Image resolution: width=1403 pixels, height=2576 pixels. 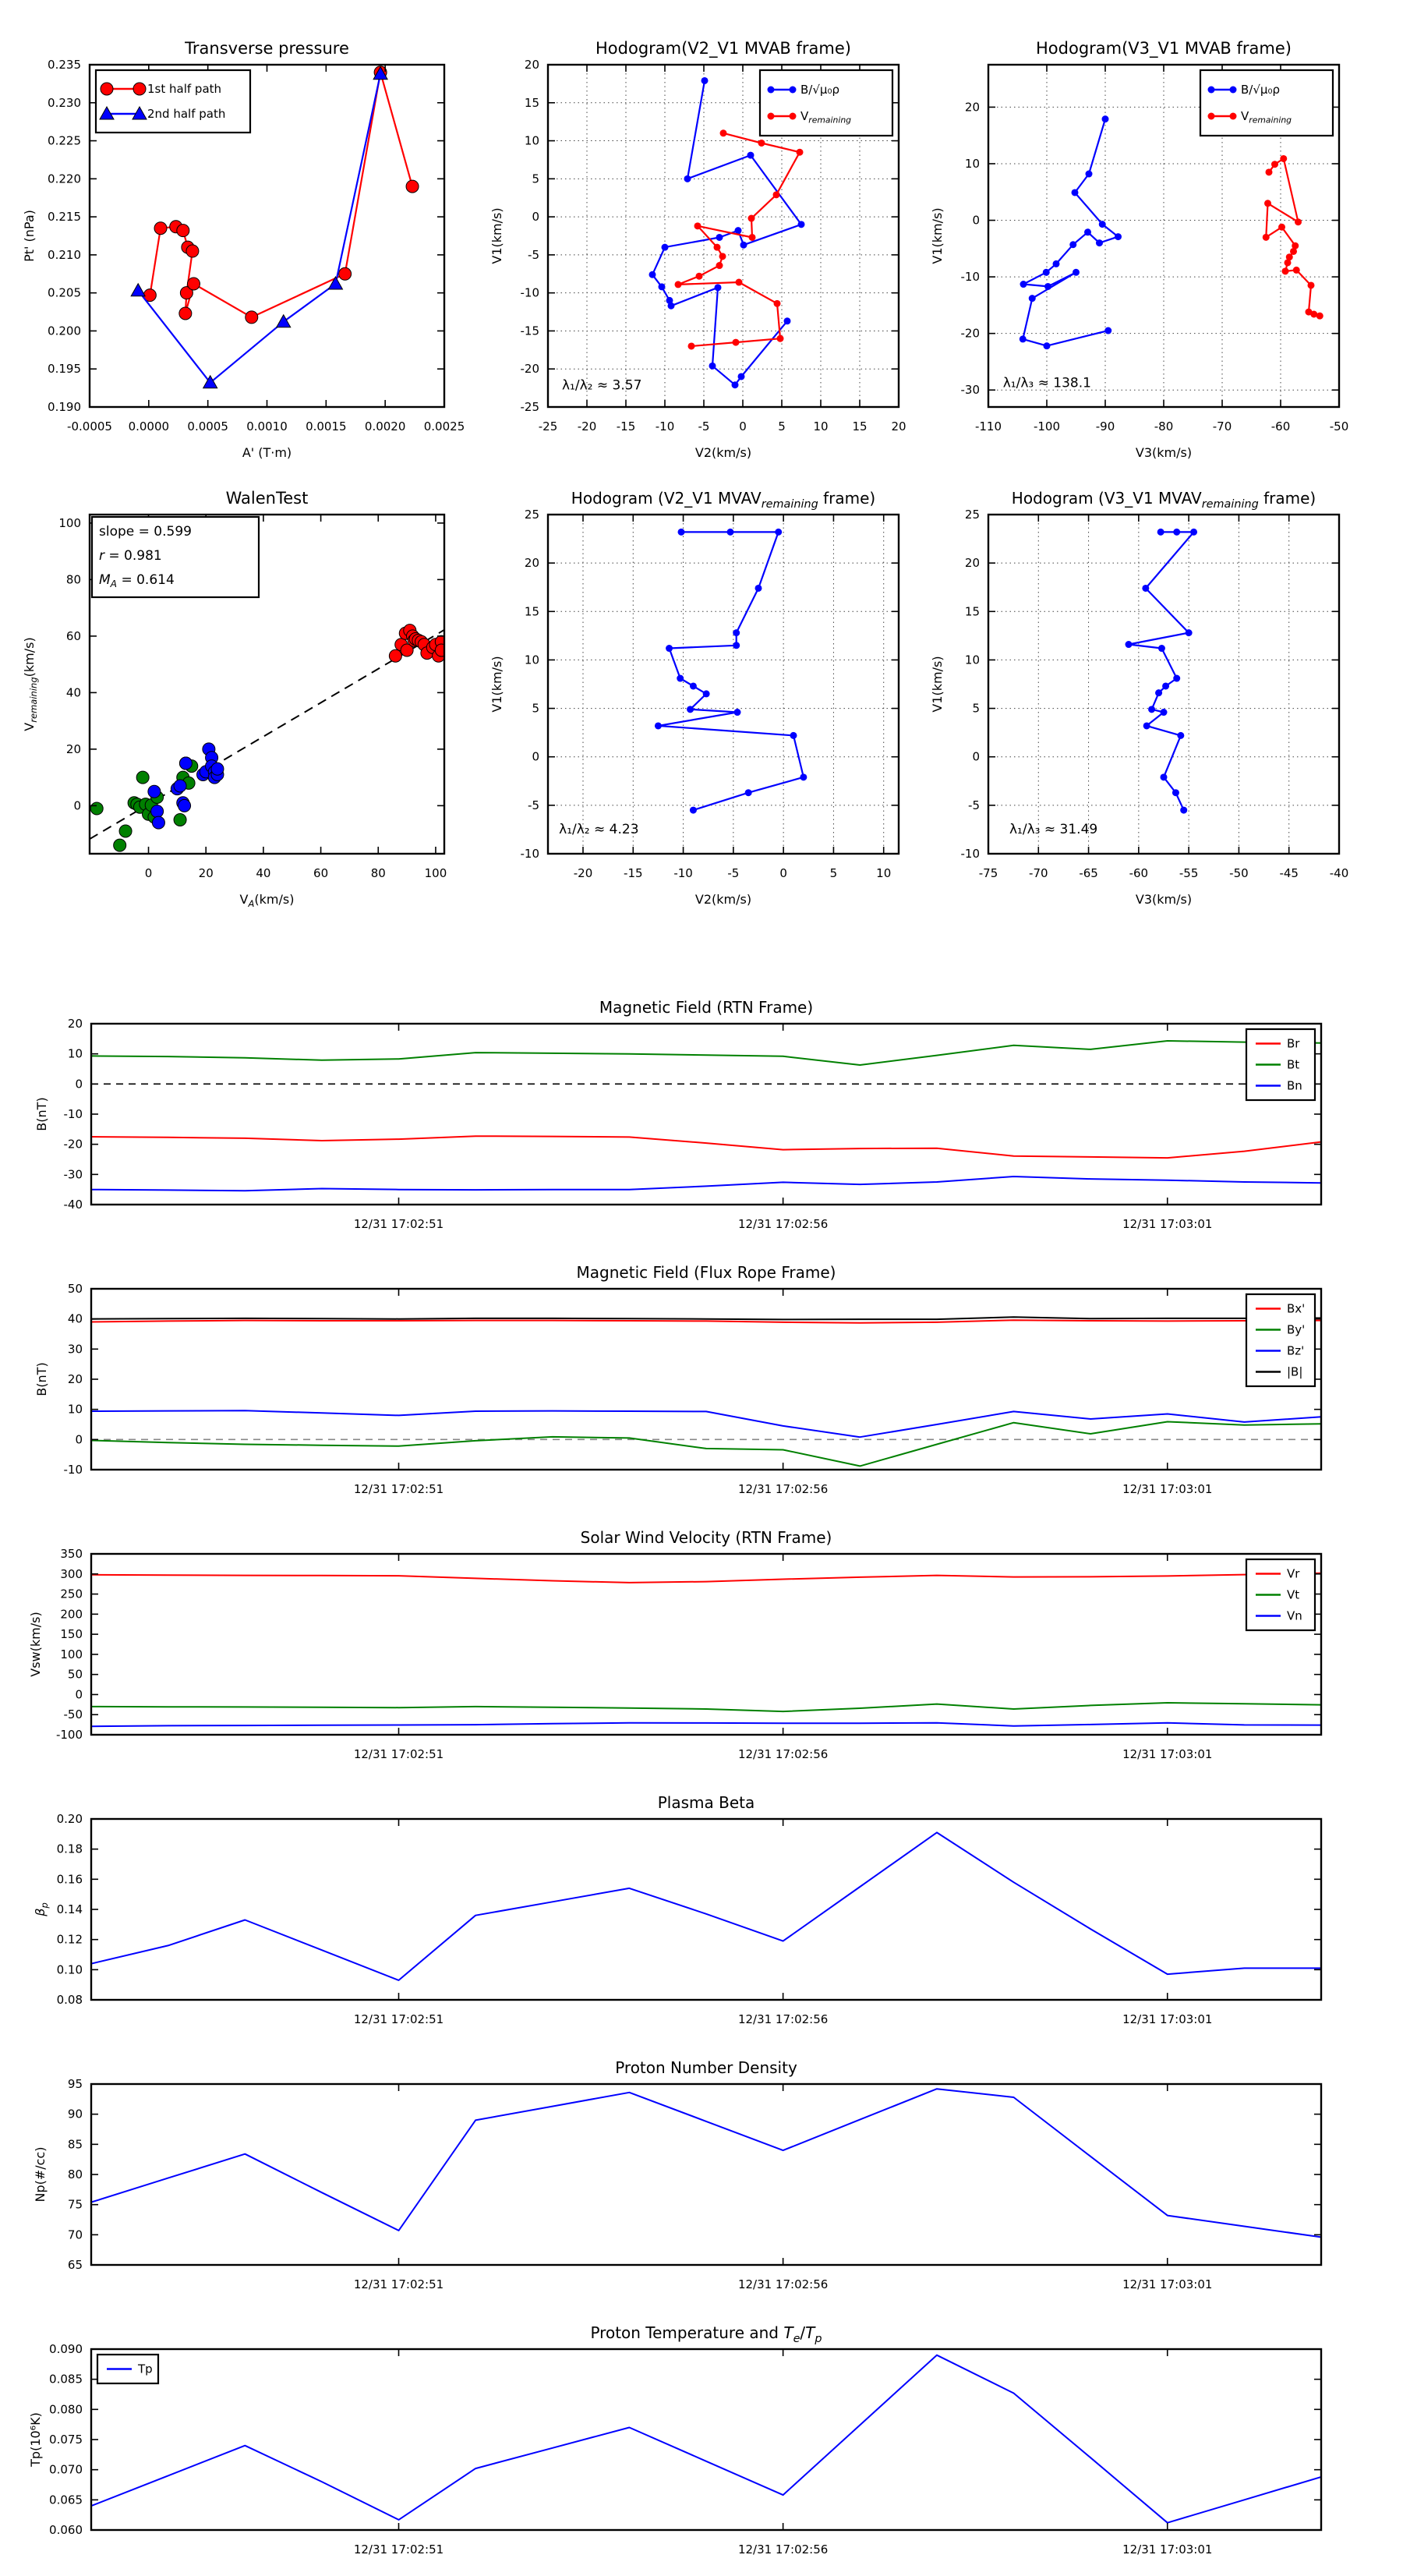 I want to click on series-V-hodogram, so click(x=731, y=671).